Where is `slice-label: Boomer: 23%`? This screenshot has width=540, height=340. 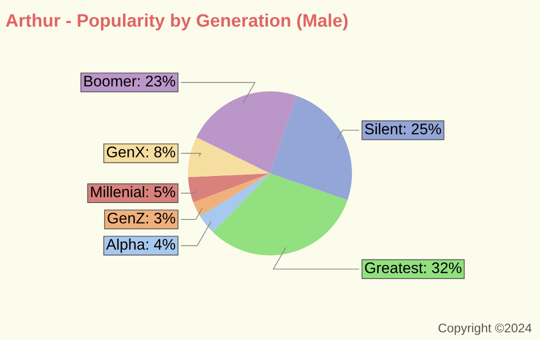
slice-label: Boomer: 23% is located at coordinates (130, 81).